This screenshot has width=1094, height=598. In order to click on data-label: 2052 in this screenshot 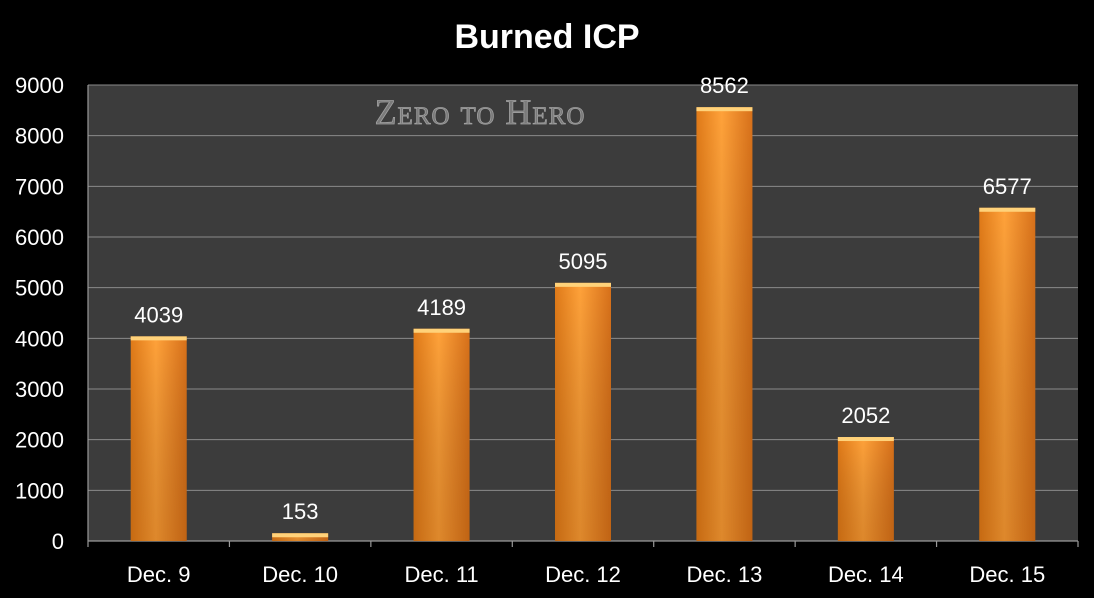, I will do `click(865, 415)`.